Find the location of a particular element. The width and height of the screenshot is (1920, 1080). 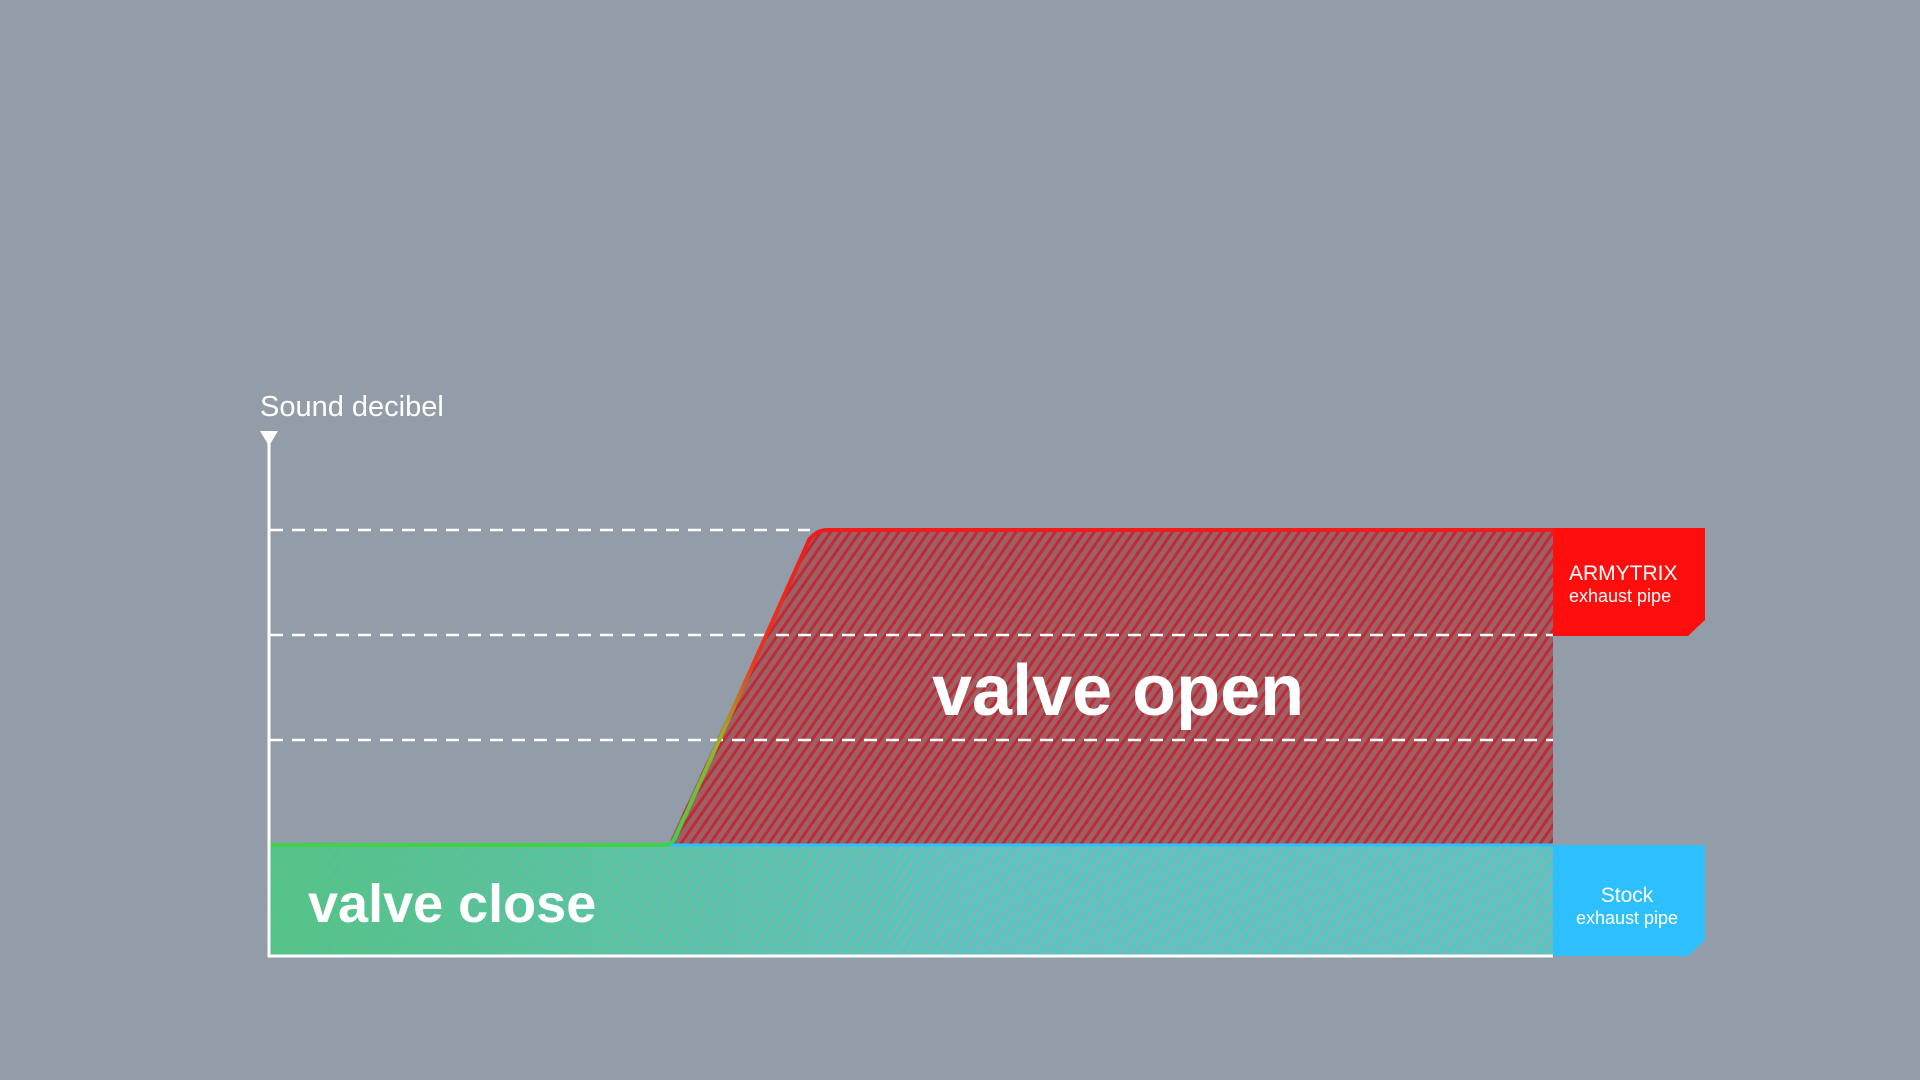

valve-open-area is located at coordinates (1110, 687).